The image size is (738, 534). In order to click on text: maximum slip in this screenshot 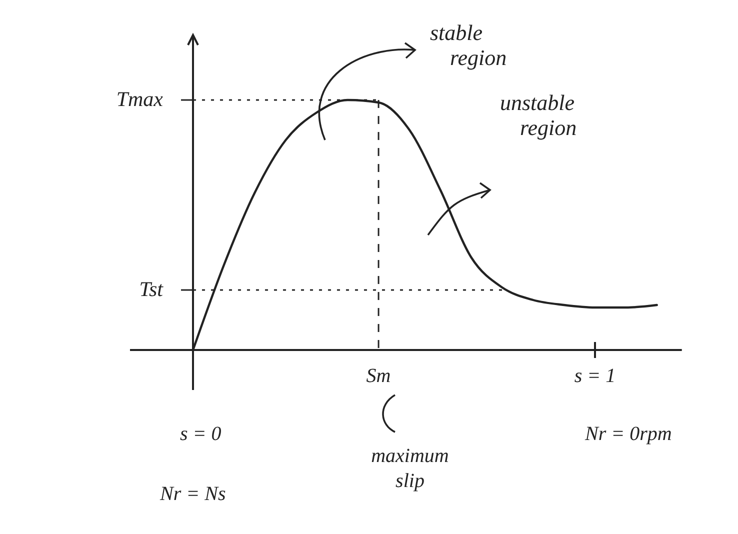, I will do `click(410, 468)`.